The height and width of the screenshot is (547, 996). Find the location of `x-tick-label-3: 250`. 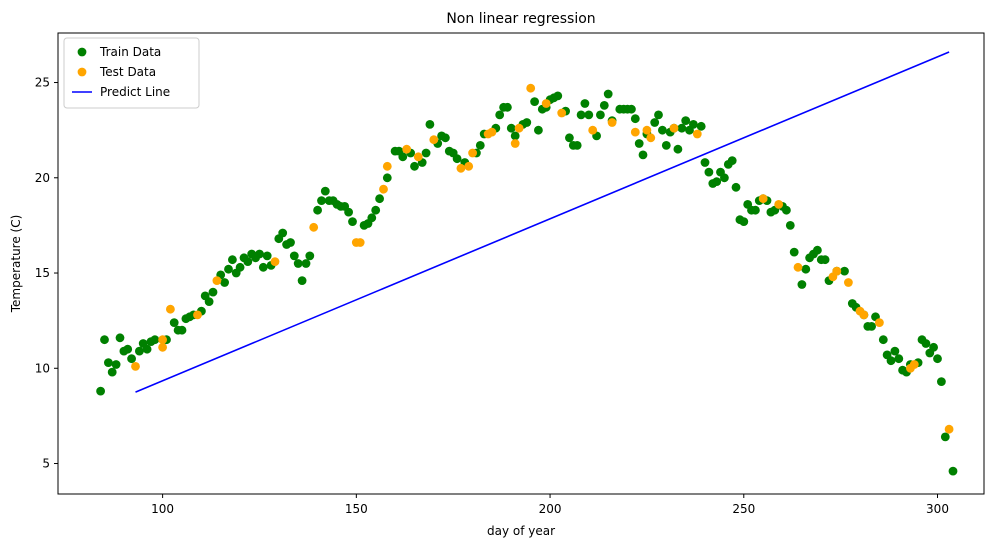

x-tick-label-3: 250 is located at coordinates (743, 509).